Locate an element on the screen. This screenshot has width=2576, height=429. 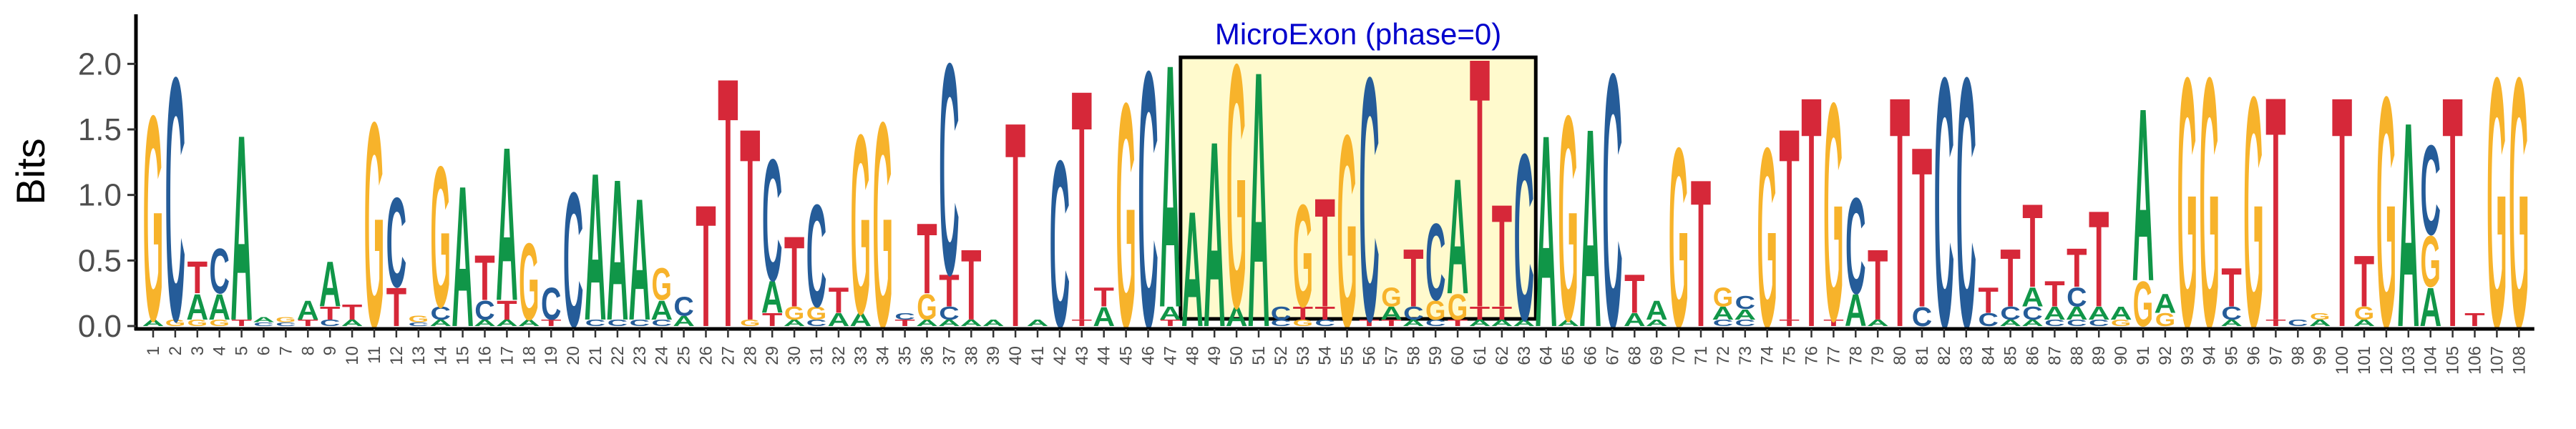
x-tick-label: 73 is located at coordinates (1745, 355).